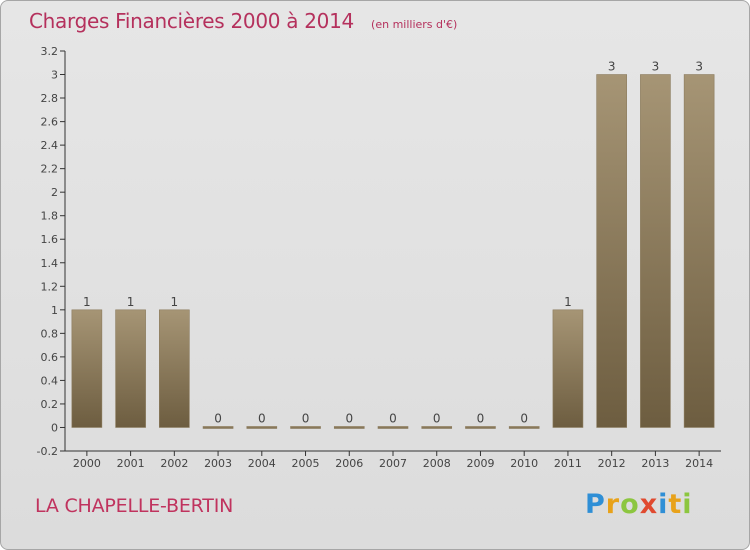  Describe the element at coordinates (349, 463) in the screenshot. I see `x-tick-label: 2006` at that location.